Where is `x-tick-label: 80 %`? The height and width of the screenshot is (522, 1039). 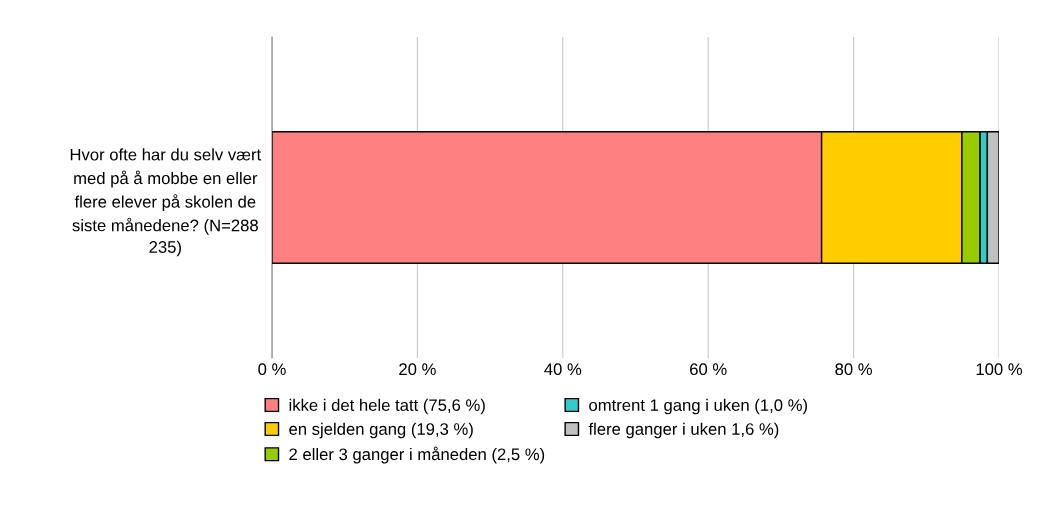 x-tick-label: 80 % is located at coordinates (853, 369).